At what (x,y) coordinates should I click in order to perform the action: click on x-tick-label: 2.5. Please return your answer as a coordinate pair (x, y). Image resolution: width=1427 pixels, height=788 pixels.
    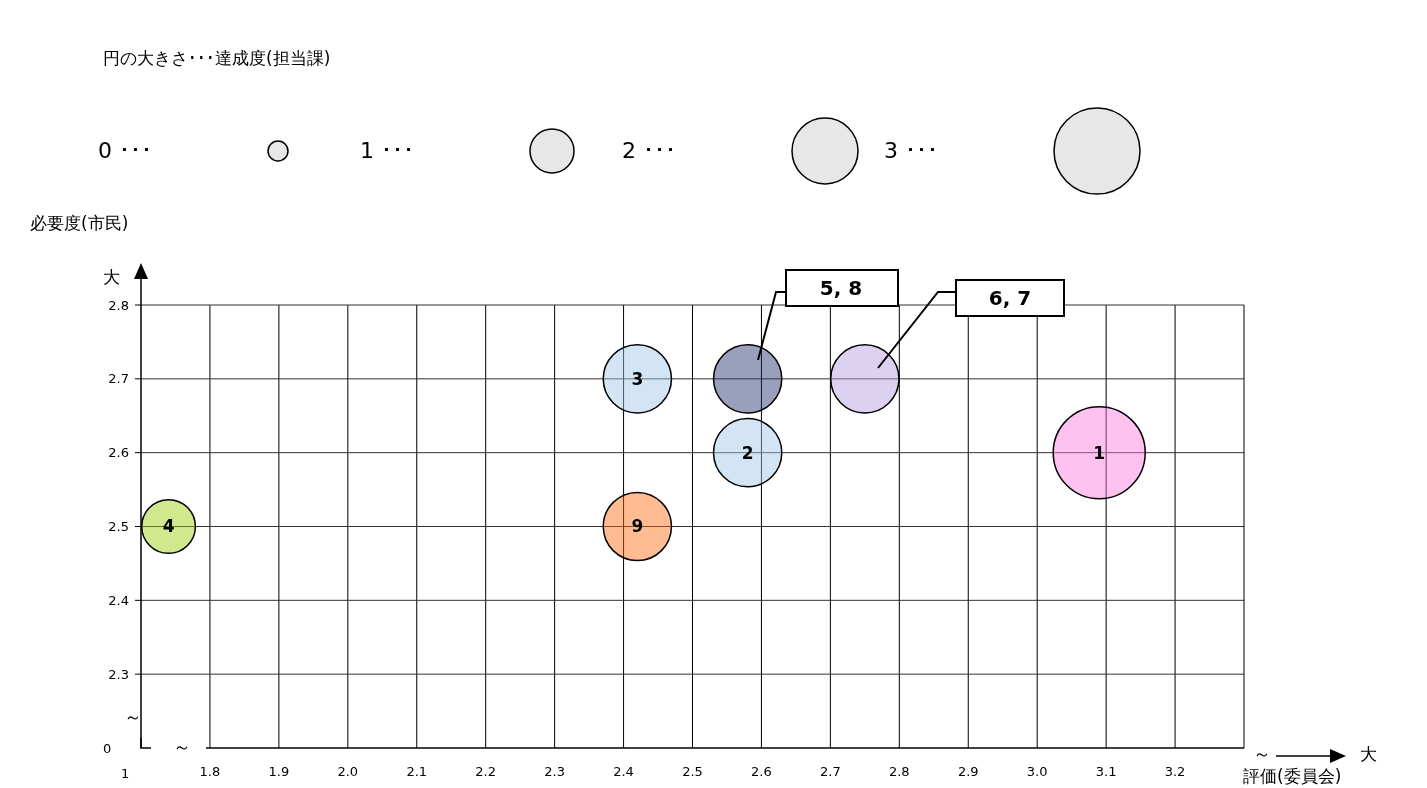
    Looking at the image, I should click on (692, 771).